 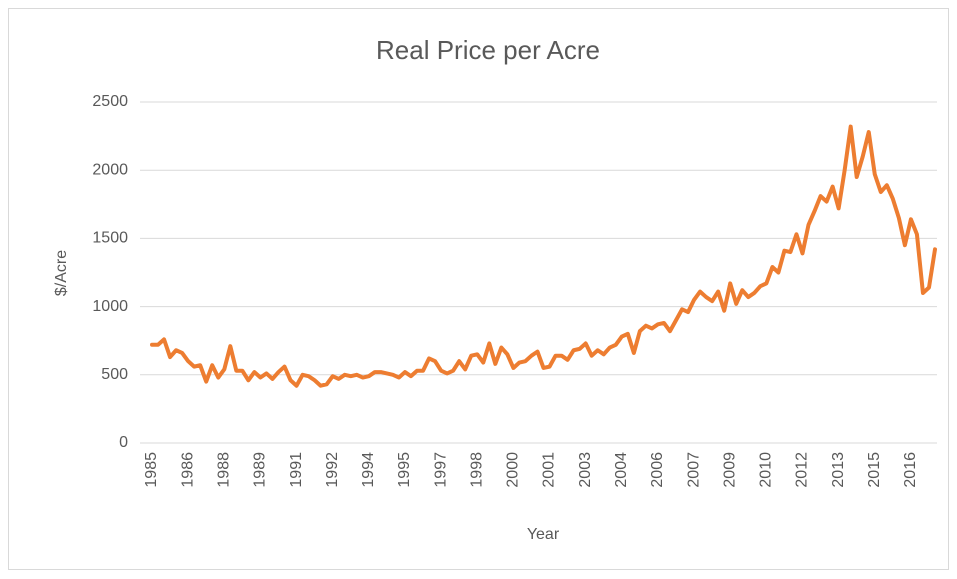 I want to click on x-tick-label: 1998, so click(x=476, y=470).